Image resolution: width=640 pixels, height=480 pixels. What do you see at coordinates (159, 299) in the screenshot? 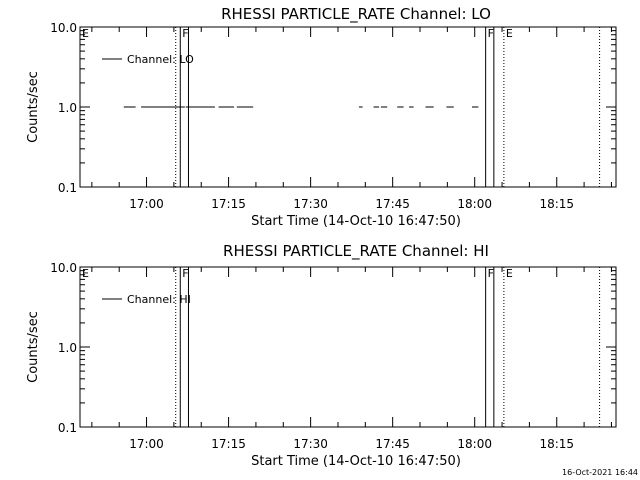
I see `legend-label: Channel: HI` at bounding box center [159, 299].